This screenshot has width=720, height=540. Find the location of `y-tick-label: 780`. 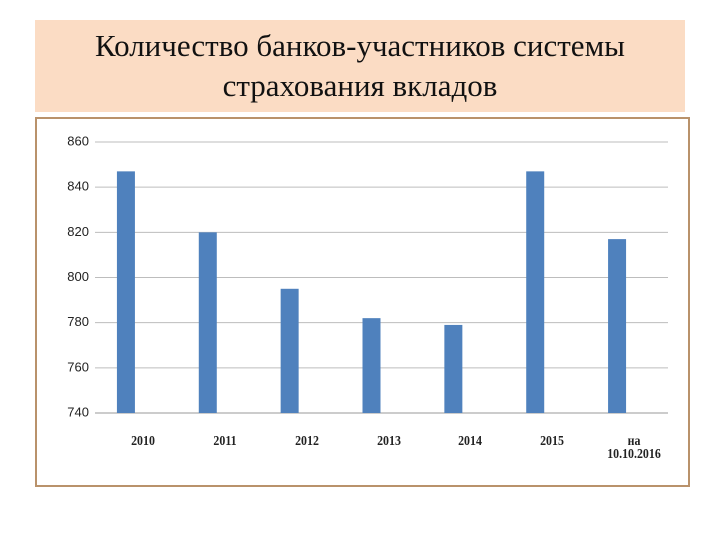

y-tick-label: 780 is located at coordinates (78, 321).